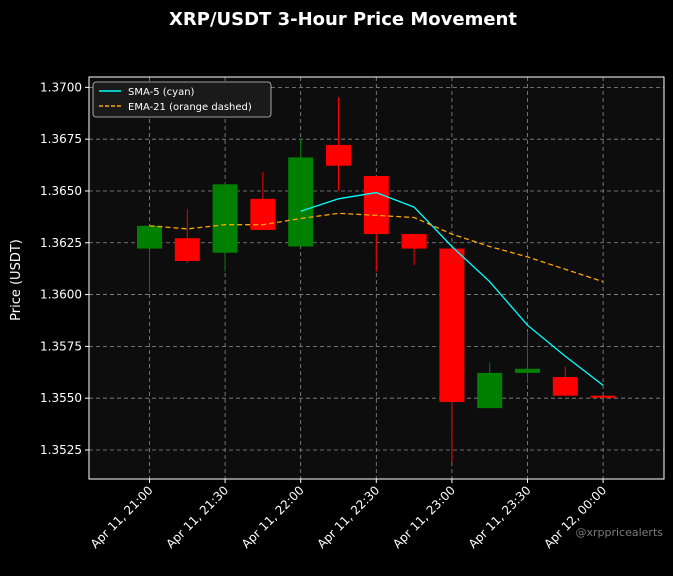 This screenshot has width=673, height=576. I want to click on y-tick-label: 1.3550, so click(61, 398).